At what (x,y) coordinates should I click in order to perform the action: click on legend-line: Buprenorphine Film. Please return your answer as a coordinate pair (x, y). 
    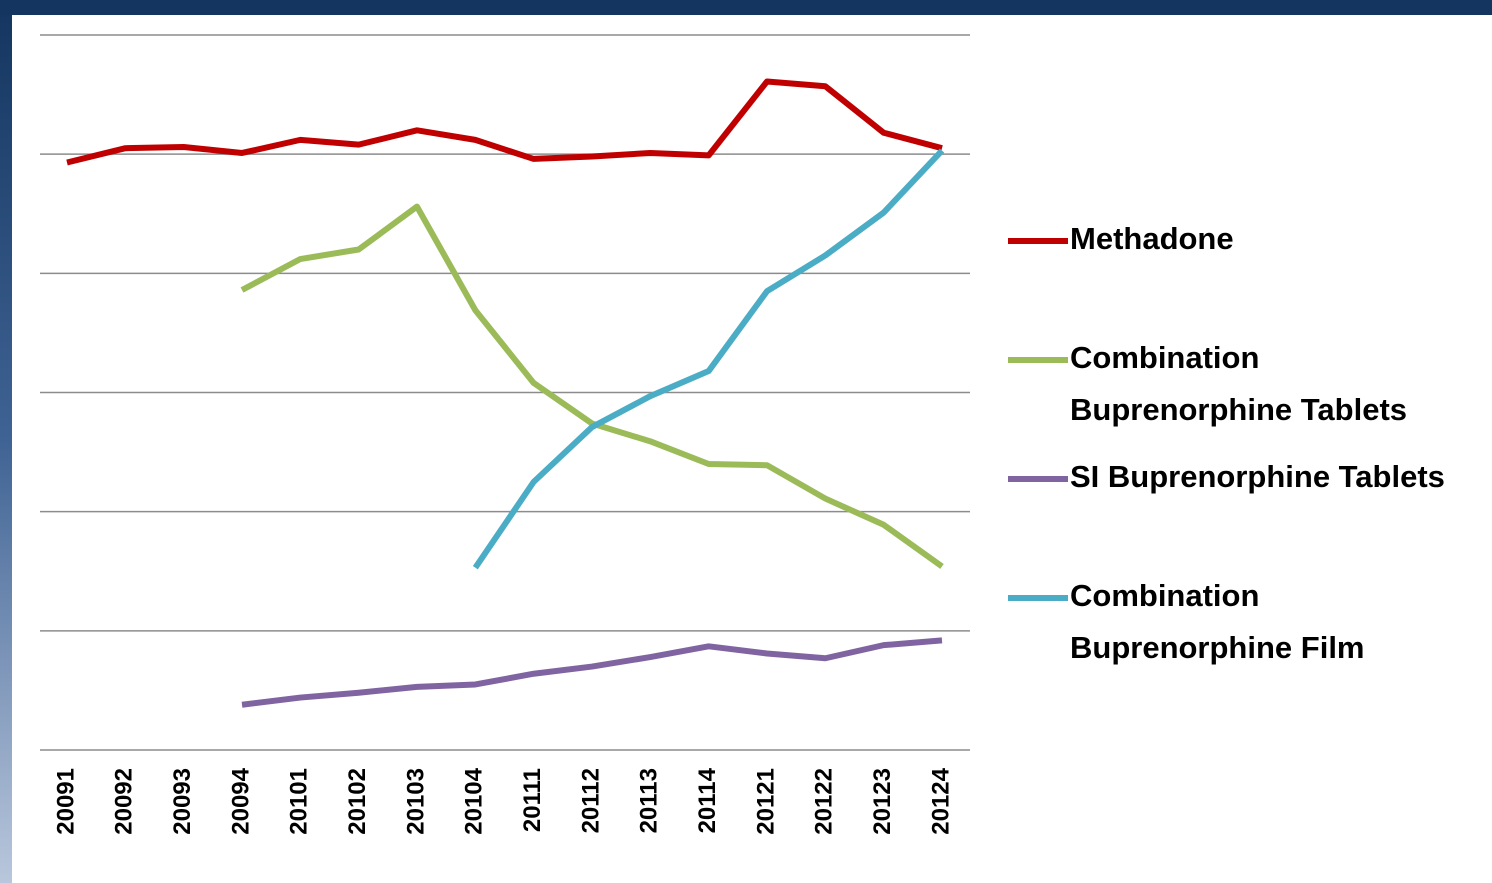
    Looking at the image, I should click on (1217, 647).